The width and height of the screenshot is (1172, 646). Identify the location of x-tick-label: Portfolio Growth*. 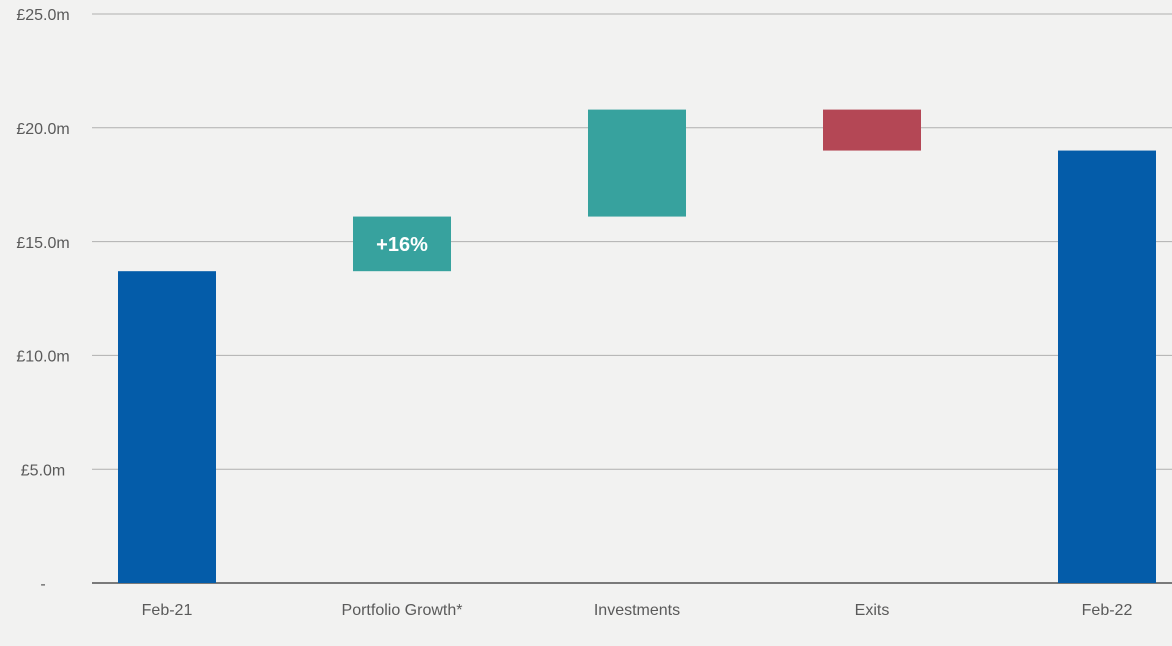
(402, 610).